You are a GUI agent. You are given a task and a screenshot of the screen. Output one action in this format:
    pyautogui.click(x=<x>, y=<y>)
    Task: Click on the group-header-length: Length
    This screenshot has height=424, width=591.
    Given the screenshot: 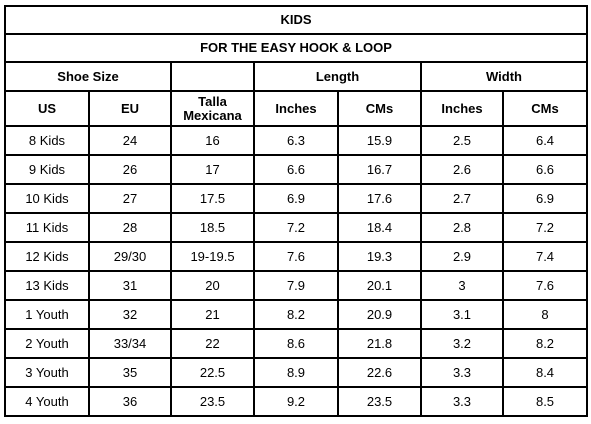 What is the action you would take?
    pyautogui.click(x=337, y=76)
    